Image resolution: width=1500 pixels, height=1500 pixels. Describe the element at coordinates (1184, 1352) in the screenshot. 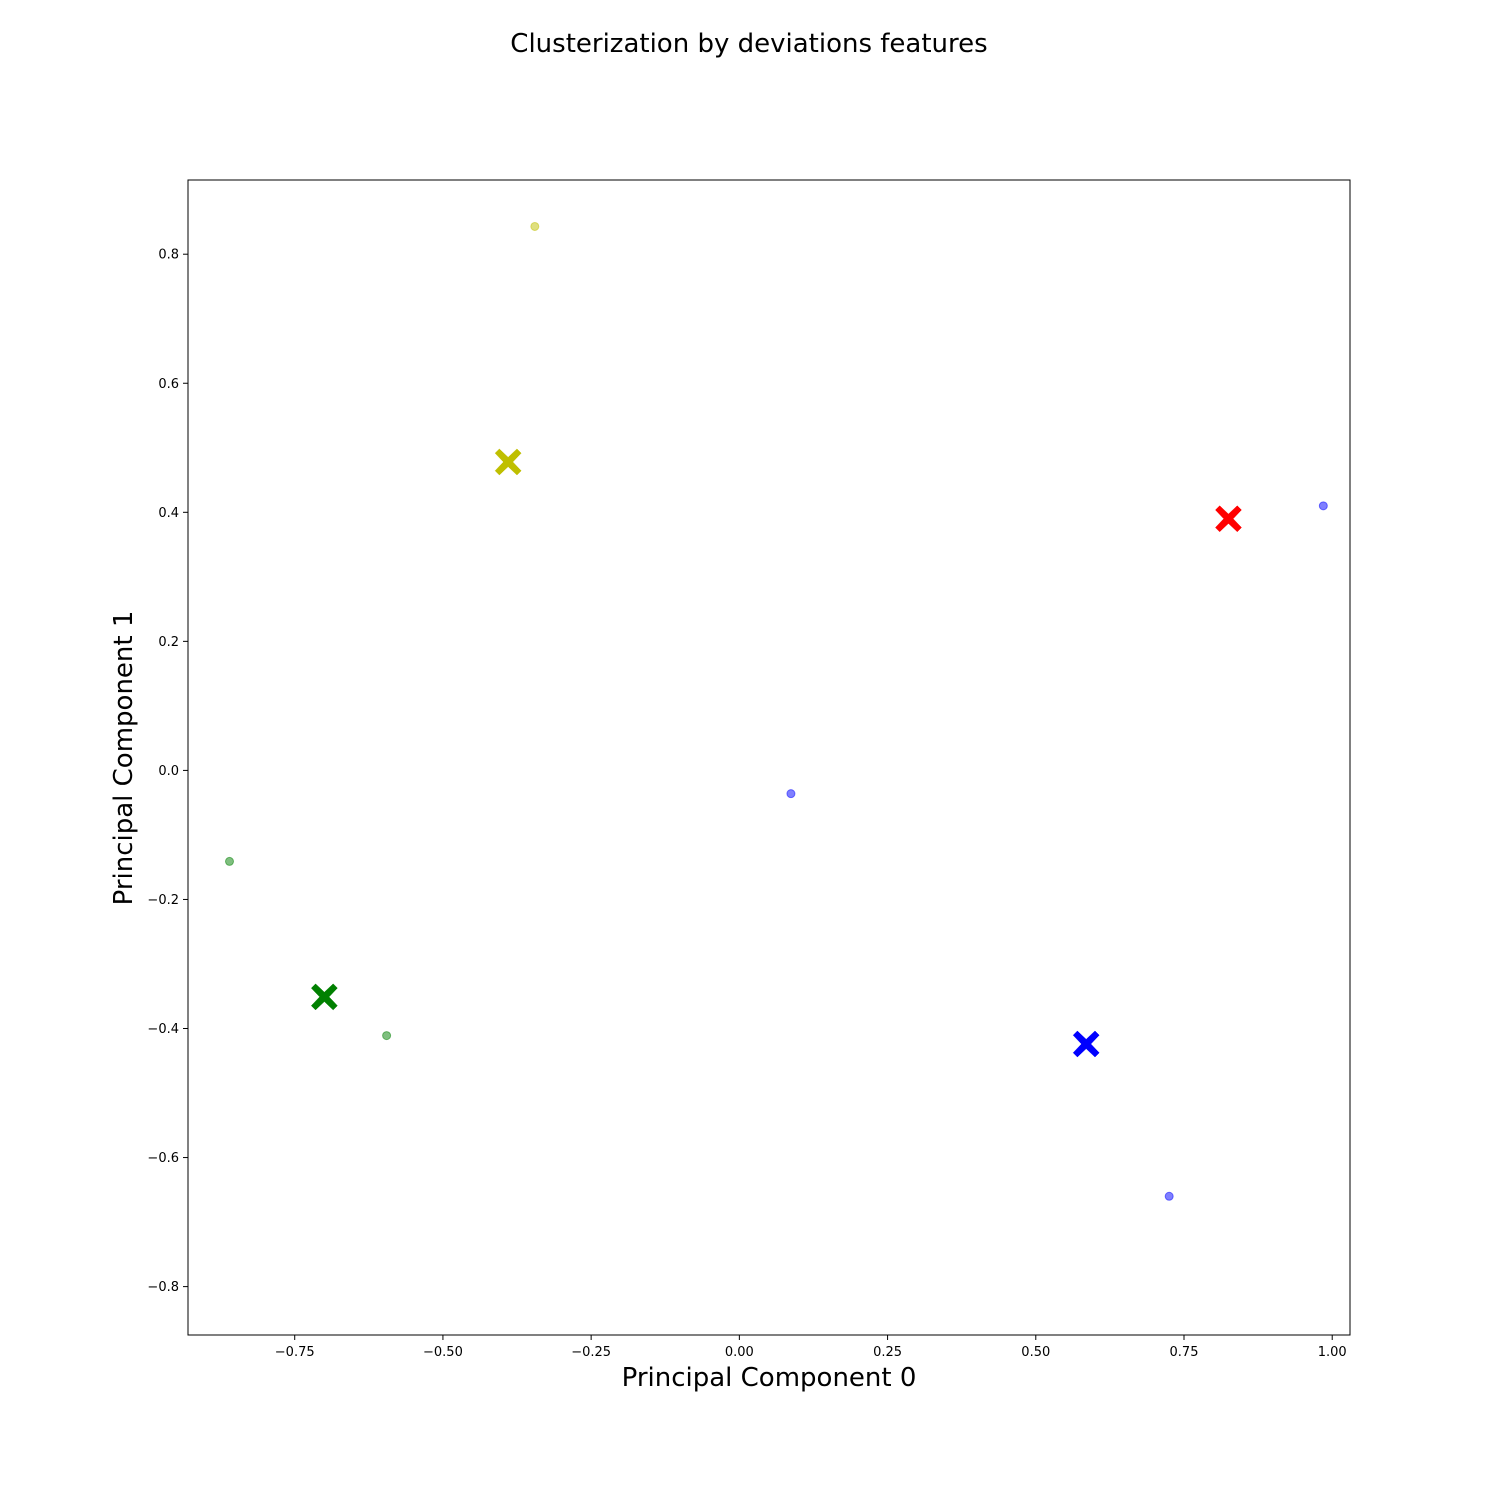

I see `x-tick-label: 0.75` at that location.